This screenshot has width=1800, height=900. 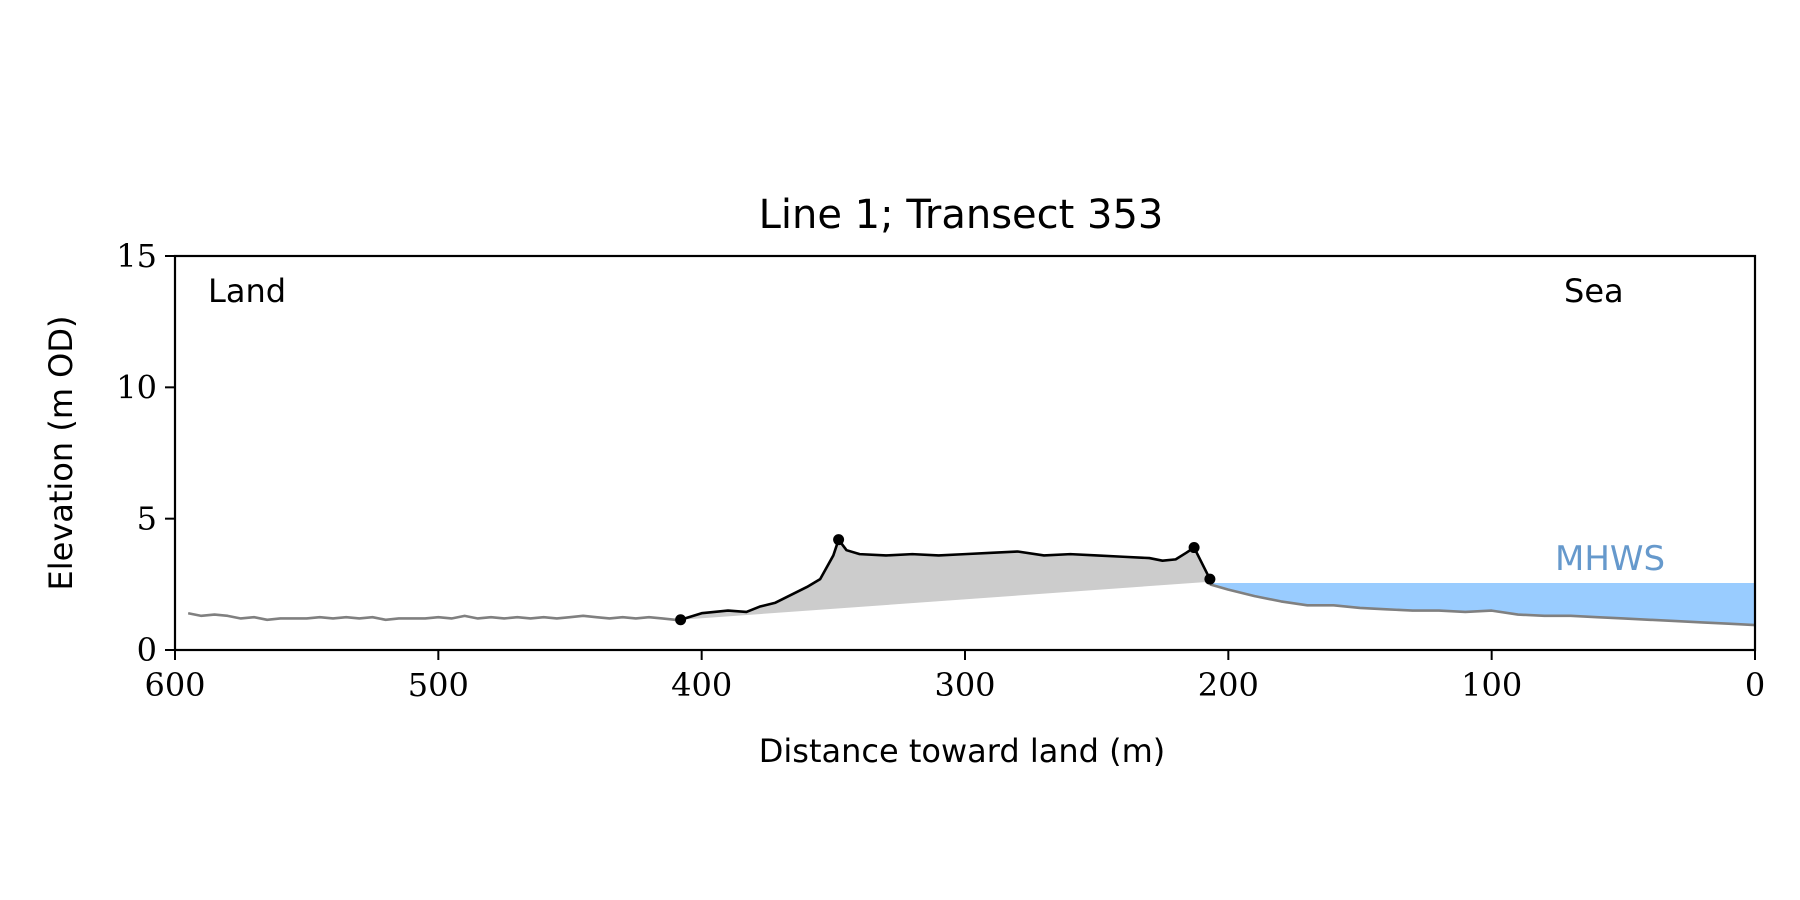 What do you see at coordinates (961, 215) in the screenshot?
I see `chart-title: Line 1; Transect 353` at bounding box center [961, 215].